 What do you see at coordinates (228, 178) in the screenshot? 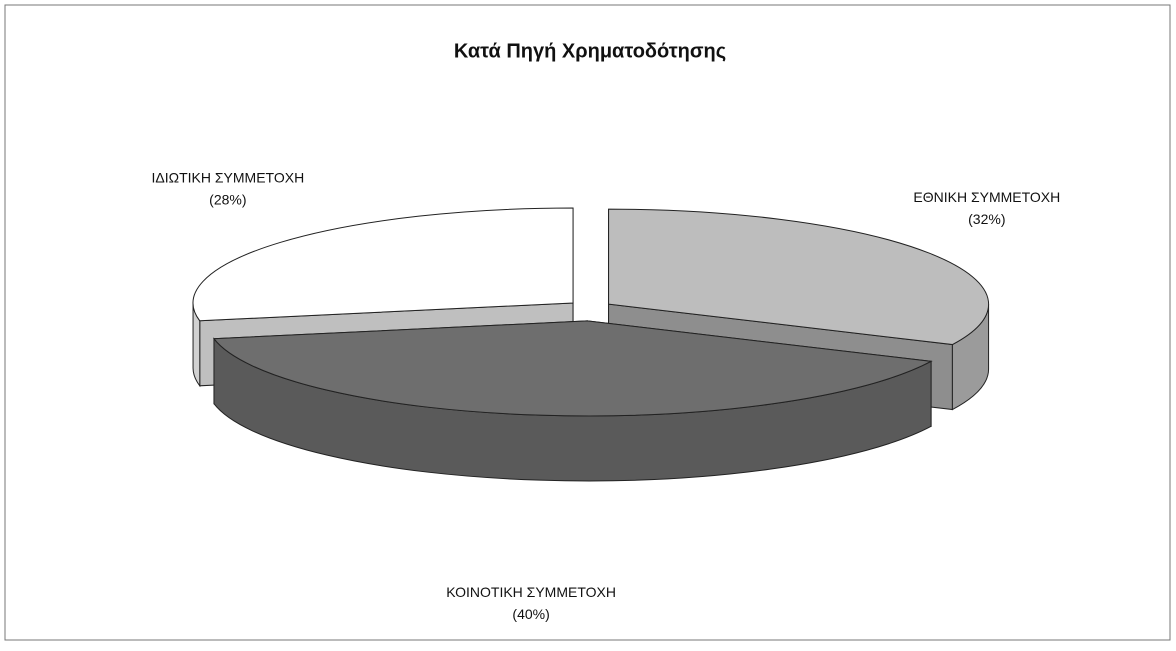
I see `slice-label: ΙΔΙΩΤΙΚΗ ΣΥΜΜΕΤΟΧΗ` at bounding box center [228, 178].